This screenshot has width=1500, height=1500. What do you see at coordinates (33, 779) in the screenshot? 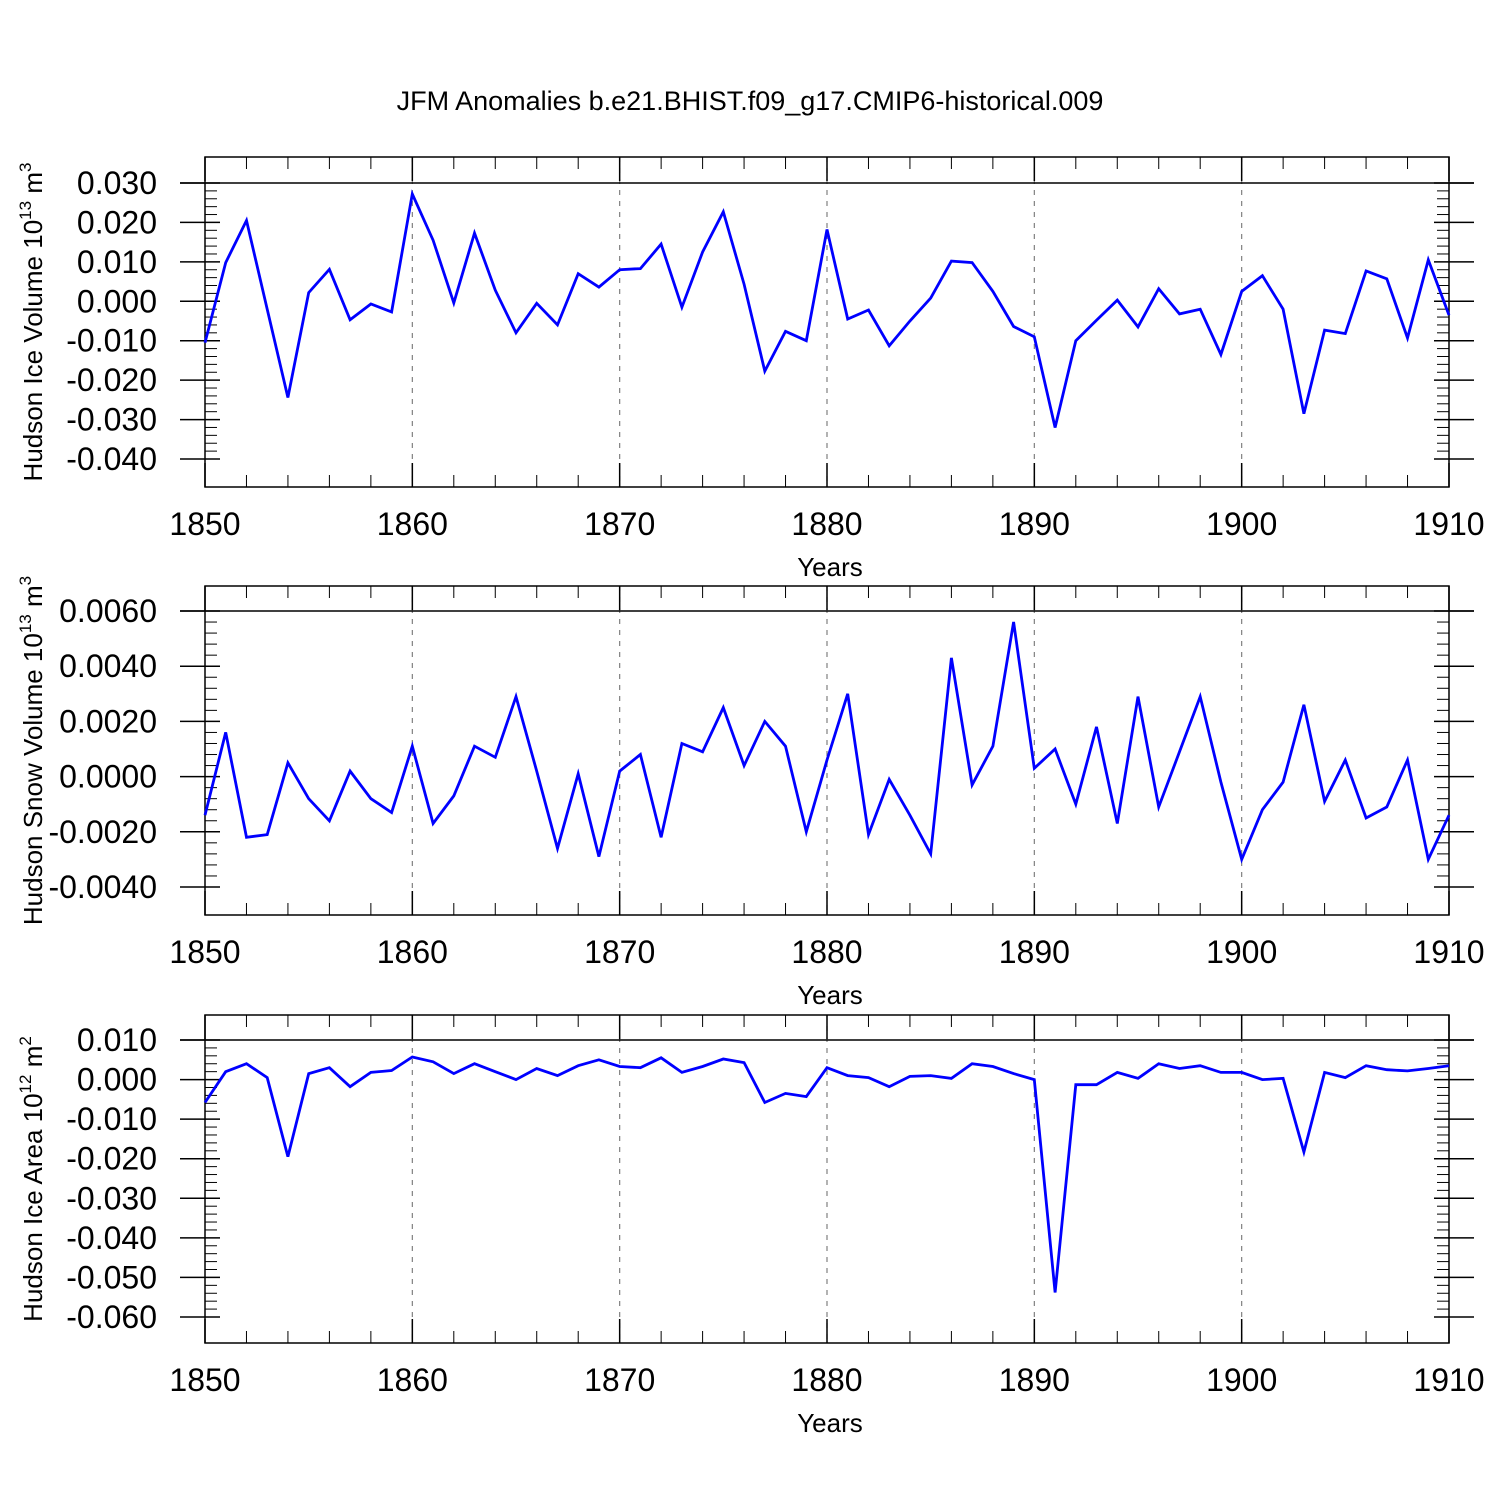
I see `y-axis-label-text: Hudson Snow Volume 10` at bounding box center [33, 779].